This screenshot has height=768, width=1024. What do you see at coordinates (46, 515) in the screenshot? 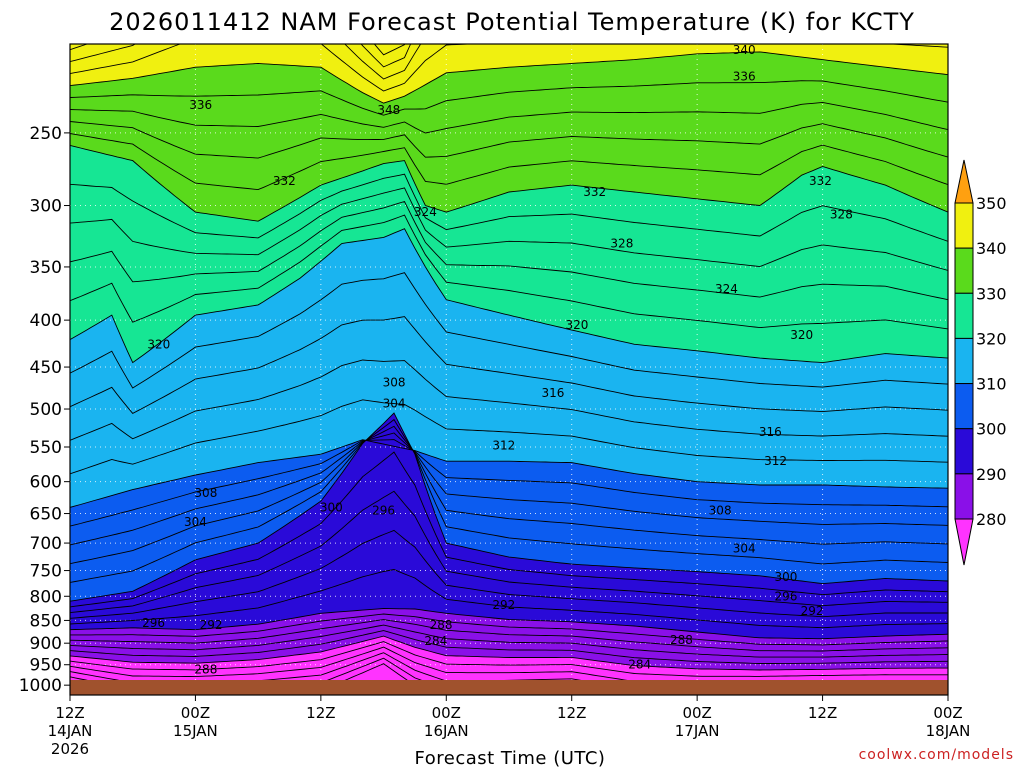
I see `y-tick-label: 650` at bounding box center [46, 515].